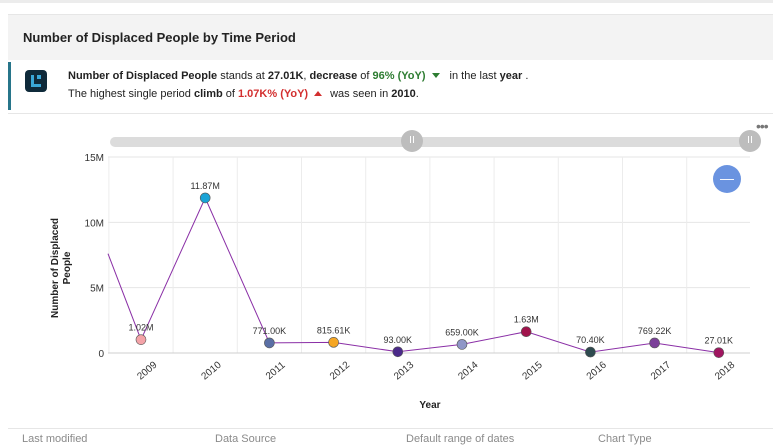 The height and width of the screenshot is (445, 773). I want to click on y-tick-label: 15M, so click(94, 158).